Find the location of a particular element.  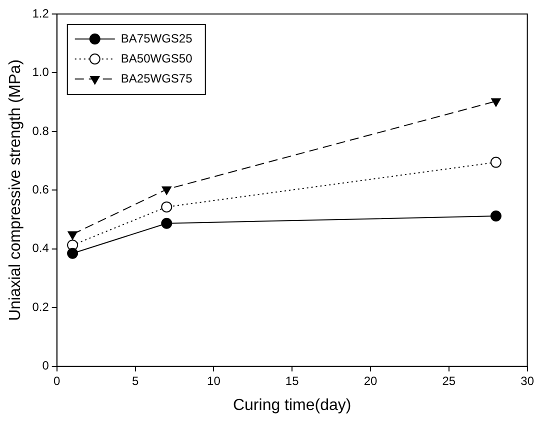

x-tick-label: 10 is located at coordinates (214, 381).